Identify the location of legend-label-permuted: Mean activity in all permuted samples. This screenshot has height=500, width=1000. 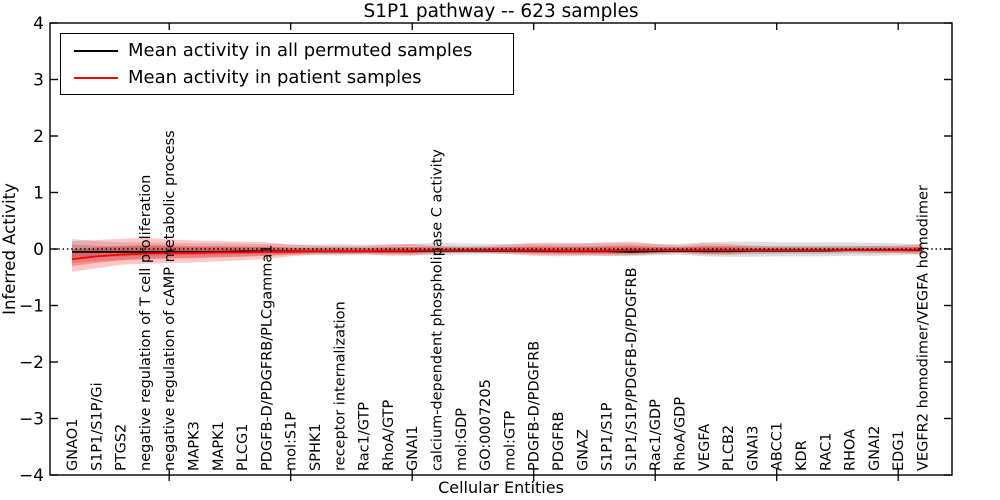
(300, 50).